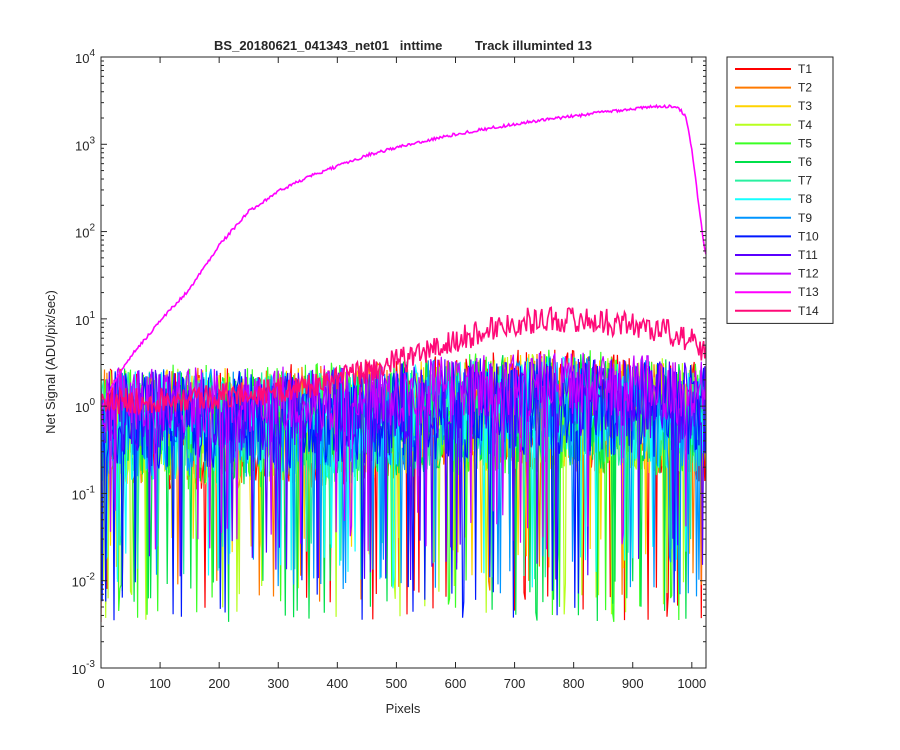 This screenshot has width=900, height=750. I want to click on x-tick-label: 800, so click(574, 683).